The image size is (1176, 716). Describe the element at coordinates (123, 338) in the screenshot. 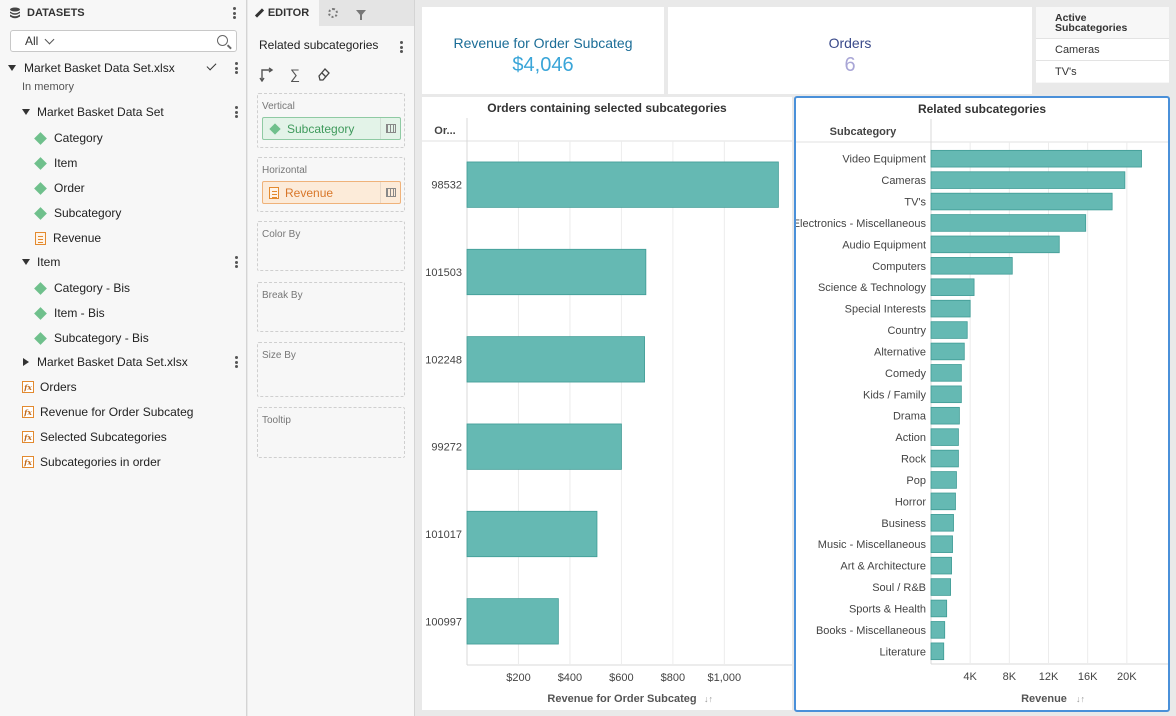

I see `tree-item-subcategory-bis: Subcategory - Bis` at that location.